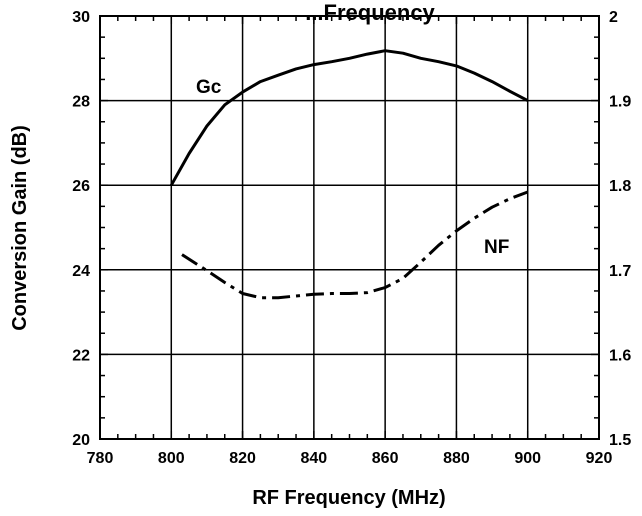 This screenshot has height=516, width=642. What do you see at coordinates (81, 17) in the screenshot?
I see `y-tick-label: 30` at bounding box center [81, 17].